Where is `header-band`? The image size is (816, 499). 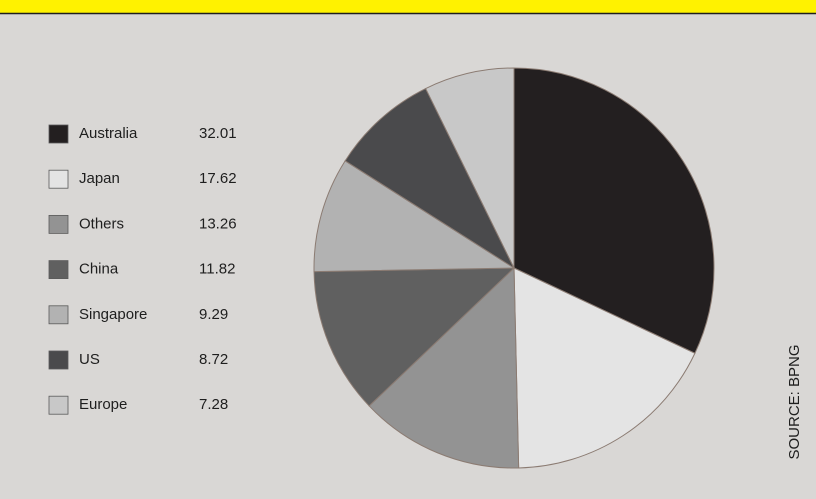
header-band is located at coordinates (408, 6).